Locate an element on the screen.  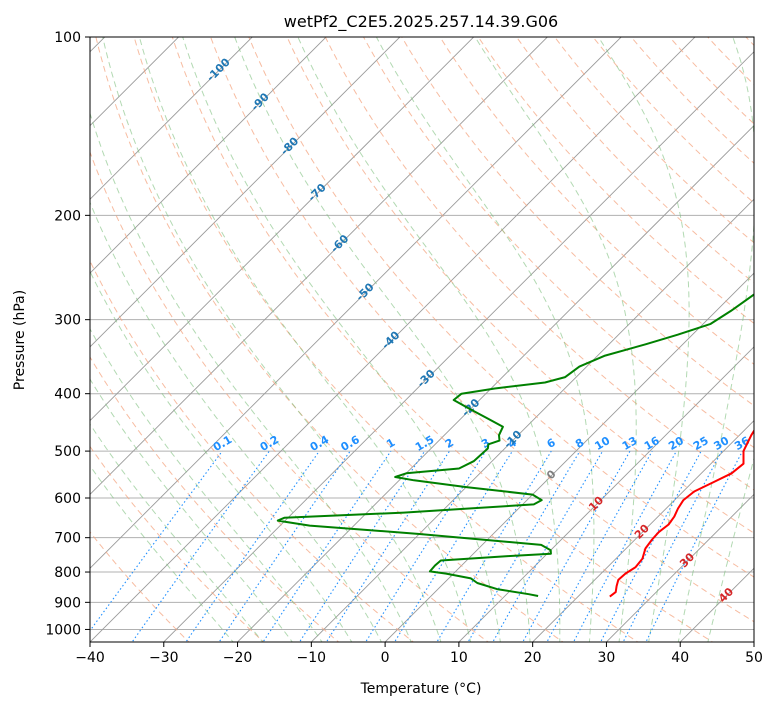
x-tick-label: 30 is located at coordinates (607, 658).